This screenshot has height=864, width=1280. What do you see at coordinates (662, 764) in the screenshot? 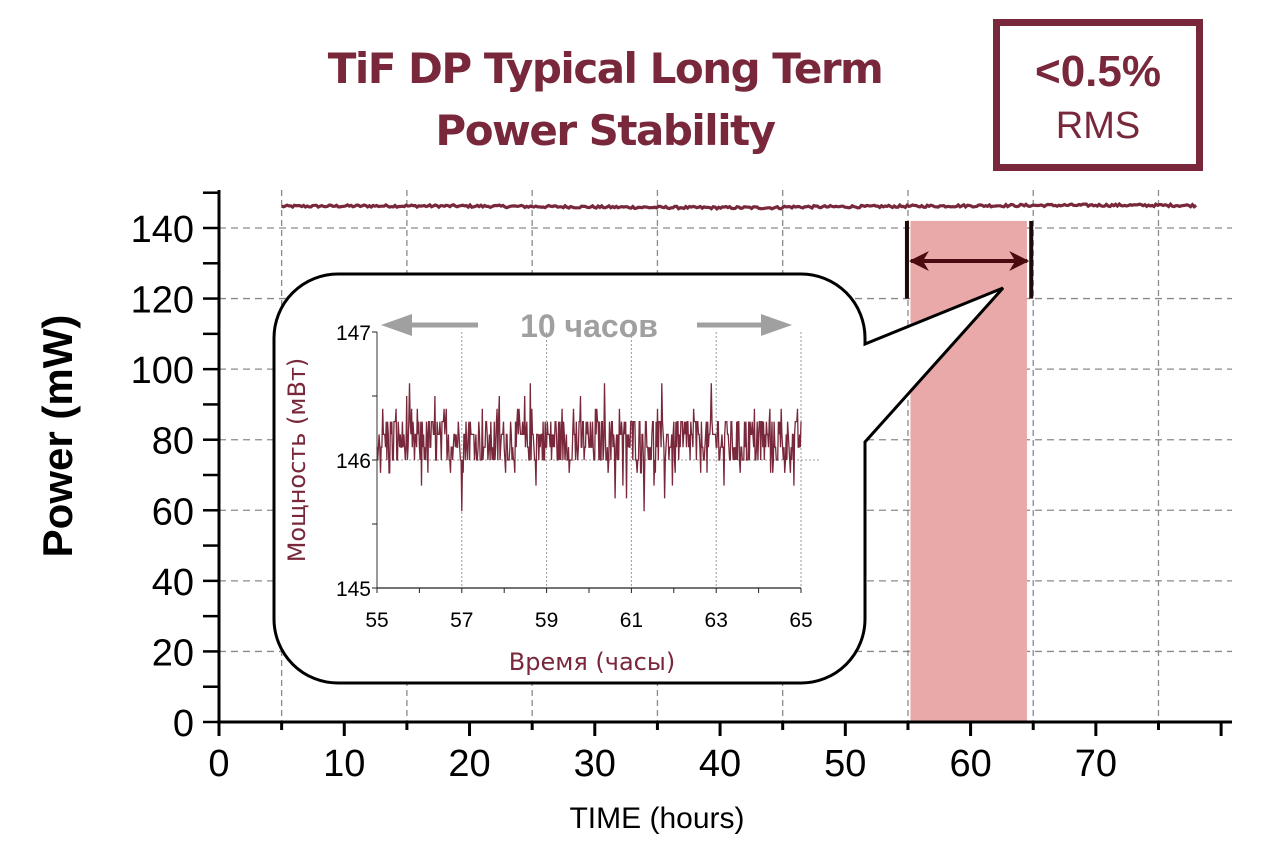
I see `x-tick-labels: 0 10 20 30 40 50 60 70` at bounding box center [662, 764].